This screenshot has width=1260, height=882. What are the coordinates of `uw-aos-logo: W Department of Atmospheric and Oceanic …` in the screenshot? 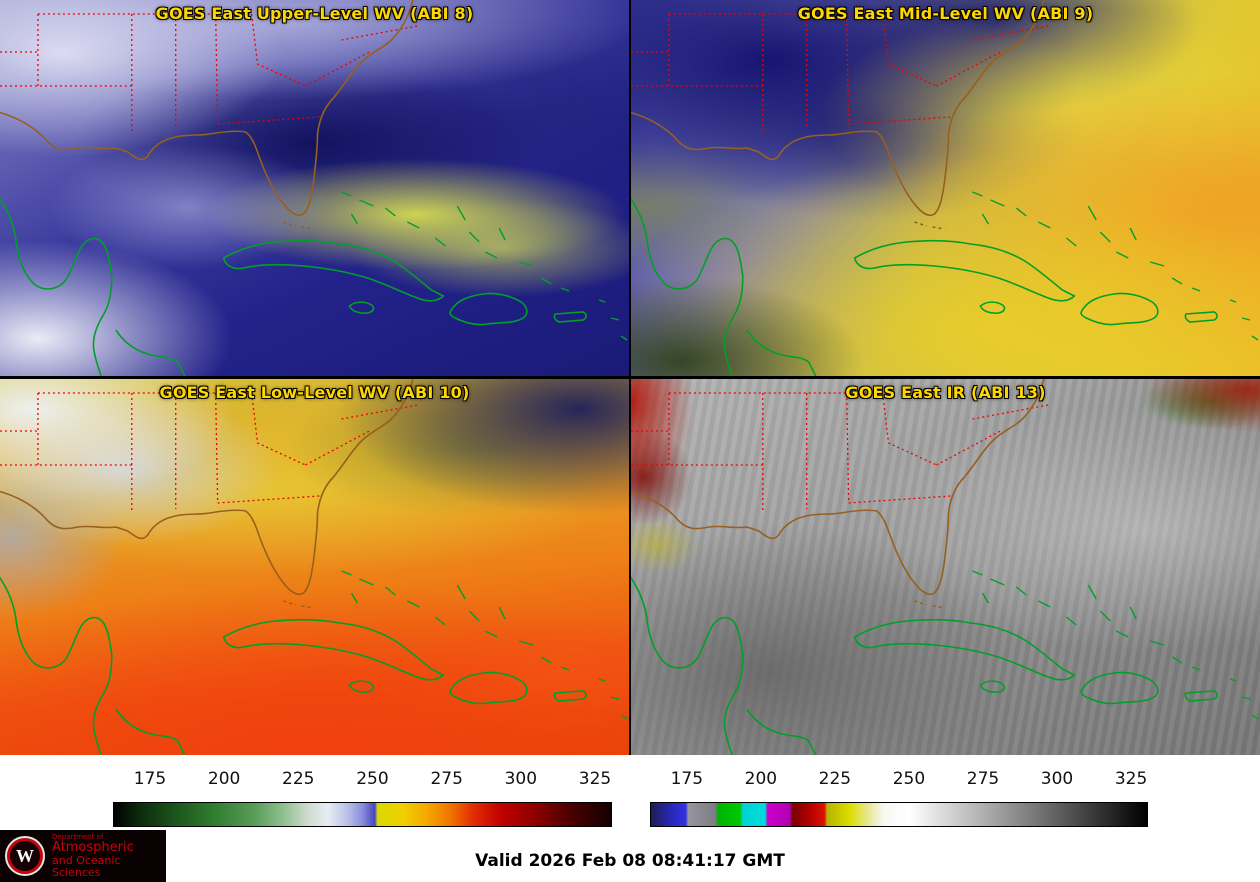 It's located at (83, 856).